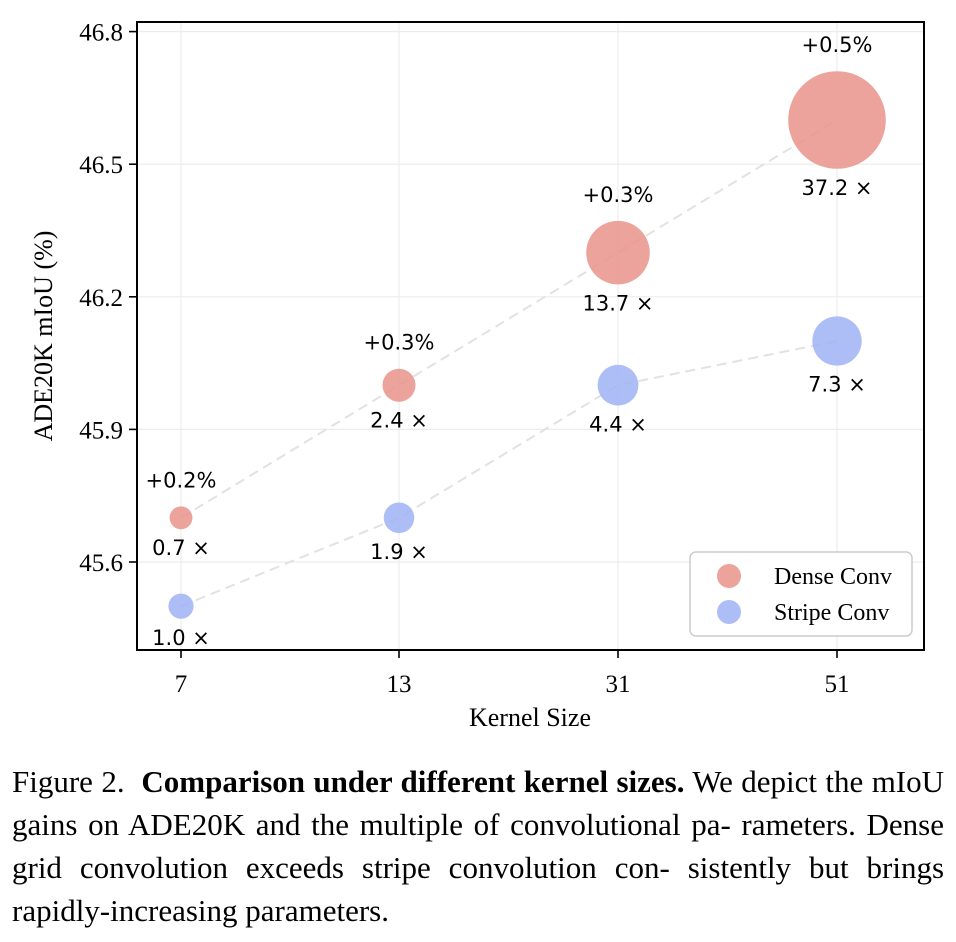 This screenshot has width=956, height=942. What do you see at coordinates (399, 684) in the screenshot?
I see `x-tick-label: 13` at bounding box center [399, 684].